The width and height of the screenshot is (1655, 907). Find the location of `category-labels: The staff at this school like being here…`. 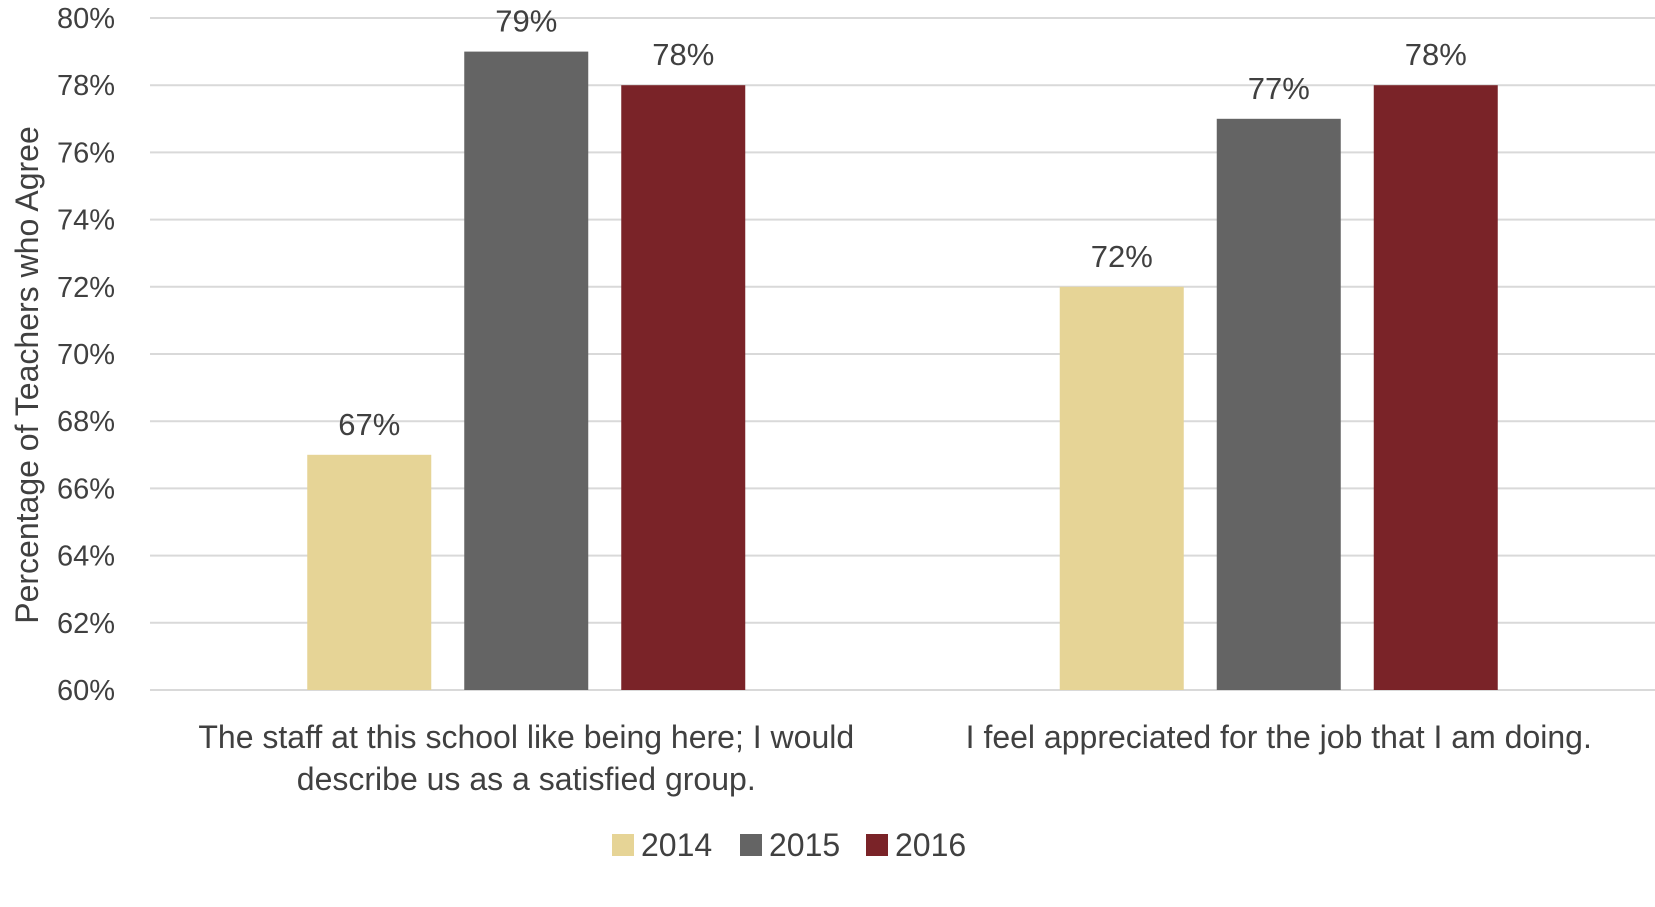

category-labels: The staff at this school like being here… is located at coordinates (894, 758).